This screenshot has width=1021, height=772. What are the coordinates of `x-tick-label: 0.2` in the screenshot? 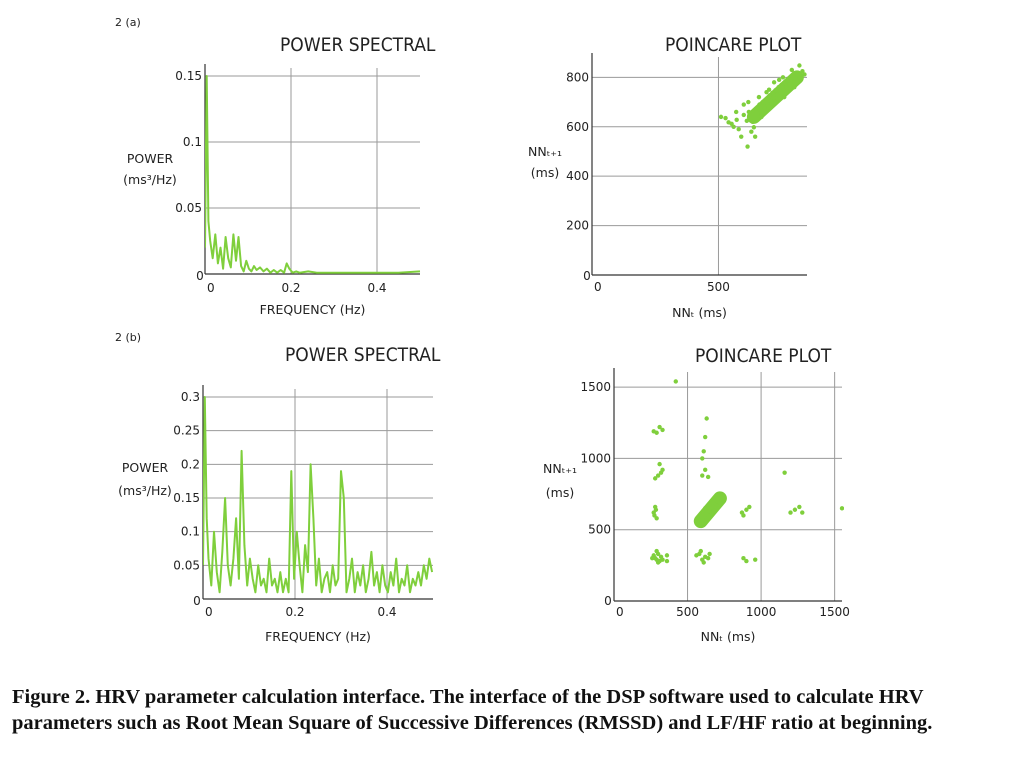 It's located at (290, 288).